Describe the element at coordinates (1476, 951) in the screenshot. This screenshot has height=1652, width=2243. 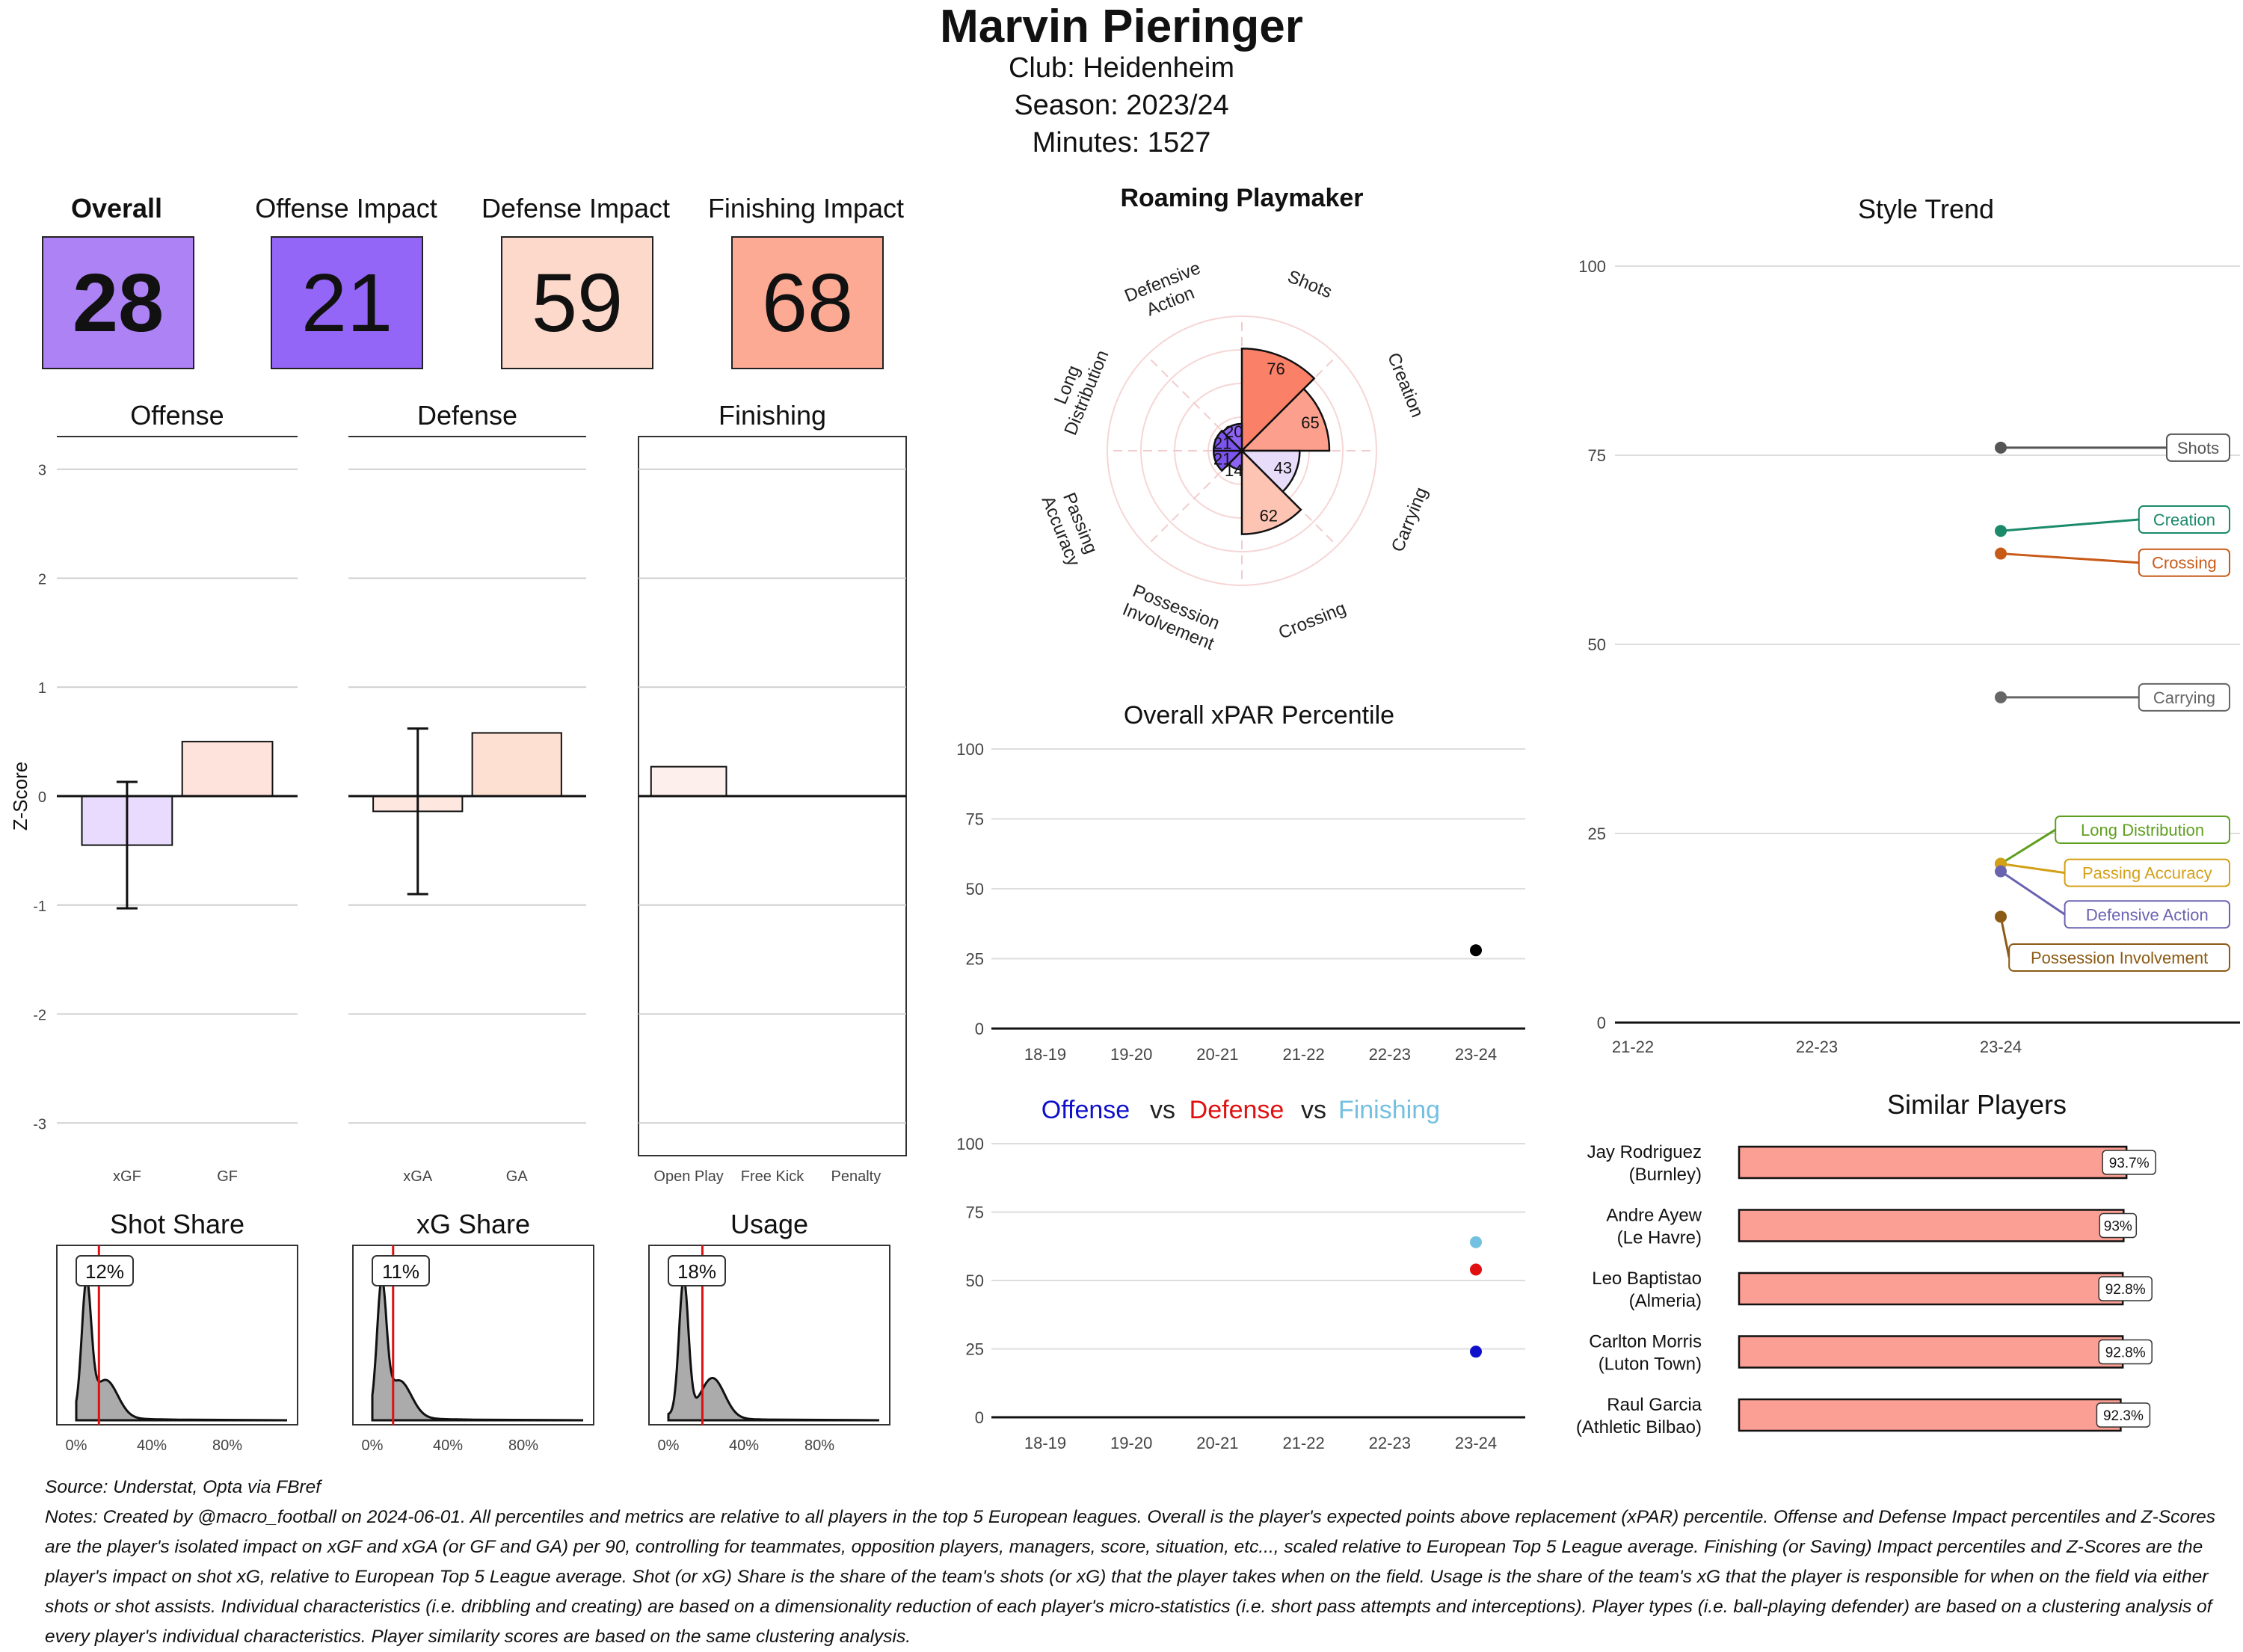
I see `point-overall` at that location.